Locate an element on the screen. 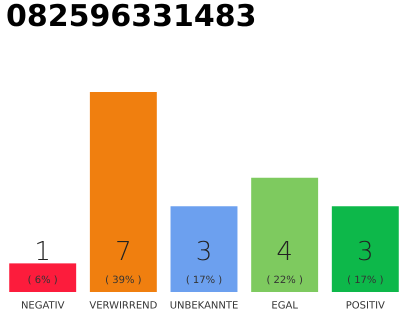 The image size is (410, 320). x-tick-label: UNBEKANNTE is located at coordinates (204, 306).